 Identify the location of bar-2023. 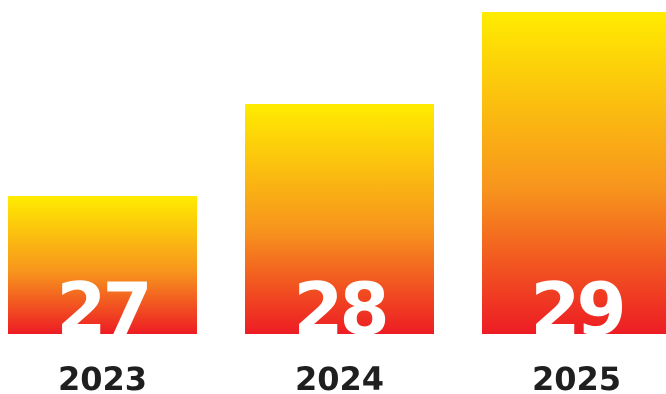
(102, 265).